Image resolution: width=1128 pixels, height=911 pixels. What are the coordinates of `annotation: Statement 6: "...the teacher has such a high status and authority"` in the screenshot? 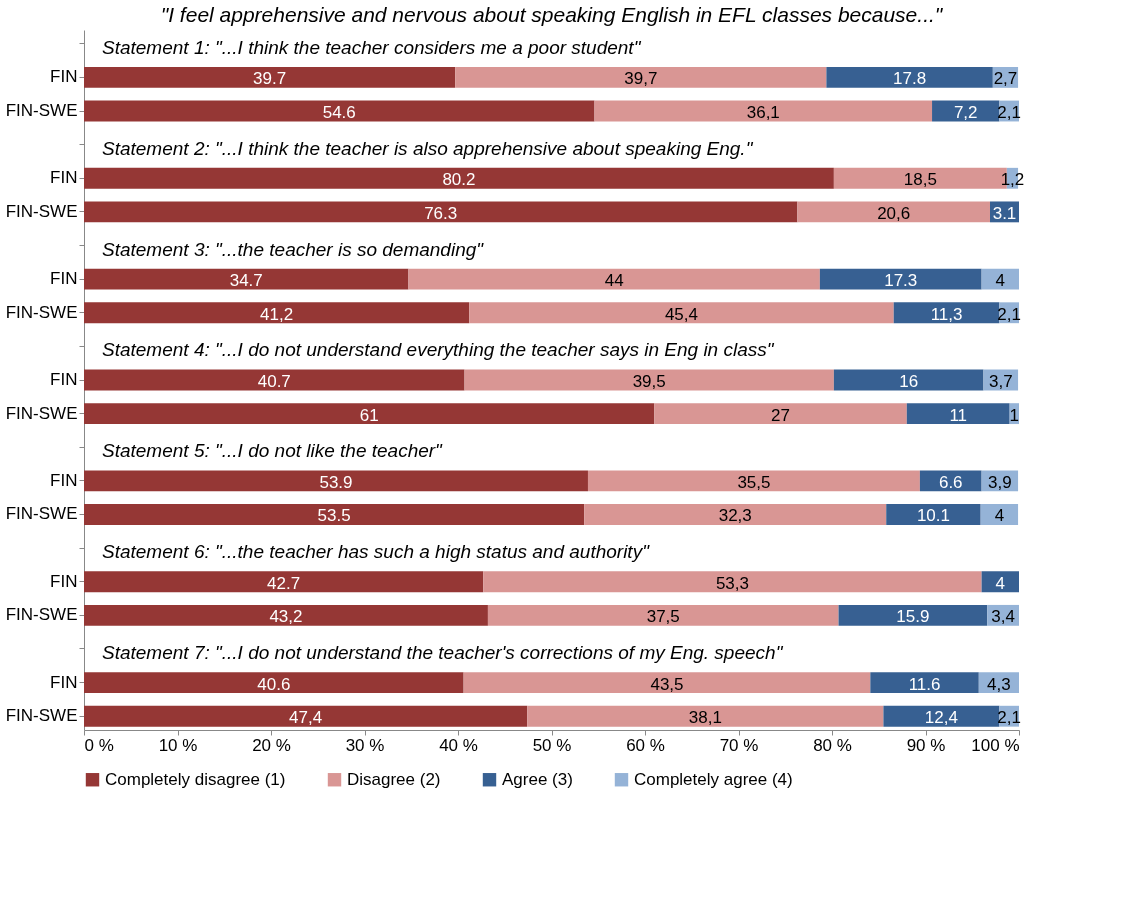 It's located at (376, 552).